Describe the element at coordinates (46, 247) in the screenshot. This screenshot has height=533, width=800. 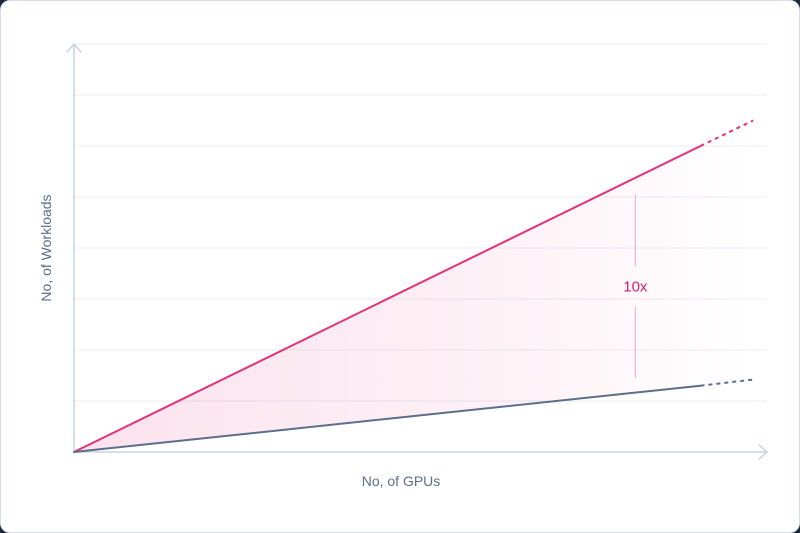
I see `y-axis-label: No, of Workloads` at that location.